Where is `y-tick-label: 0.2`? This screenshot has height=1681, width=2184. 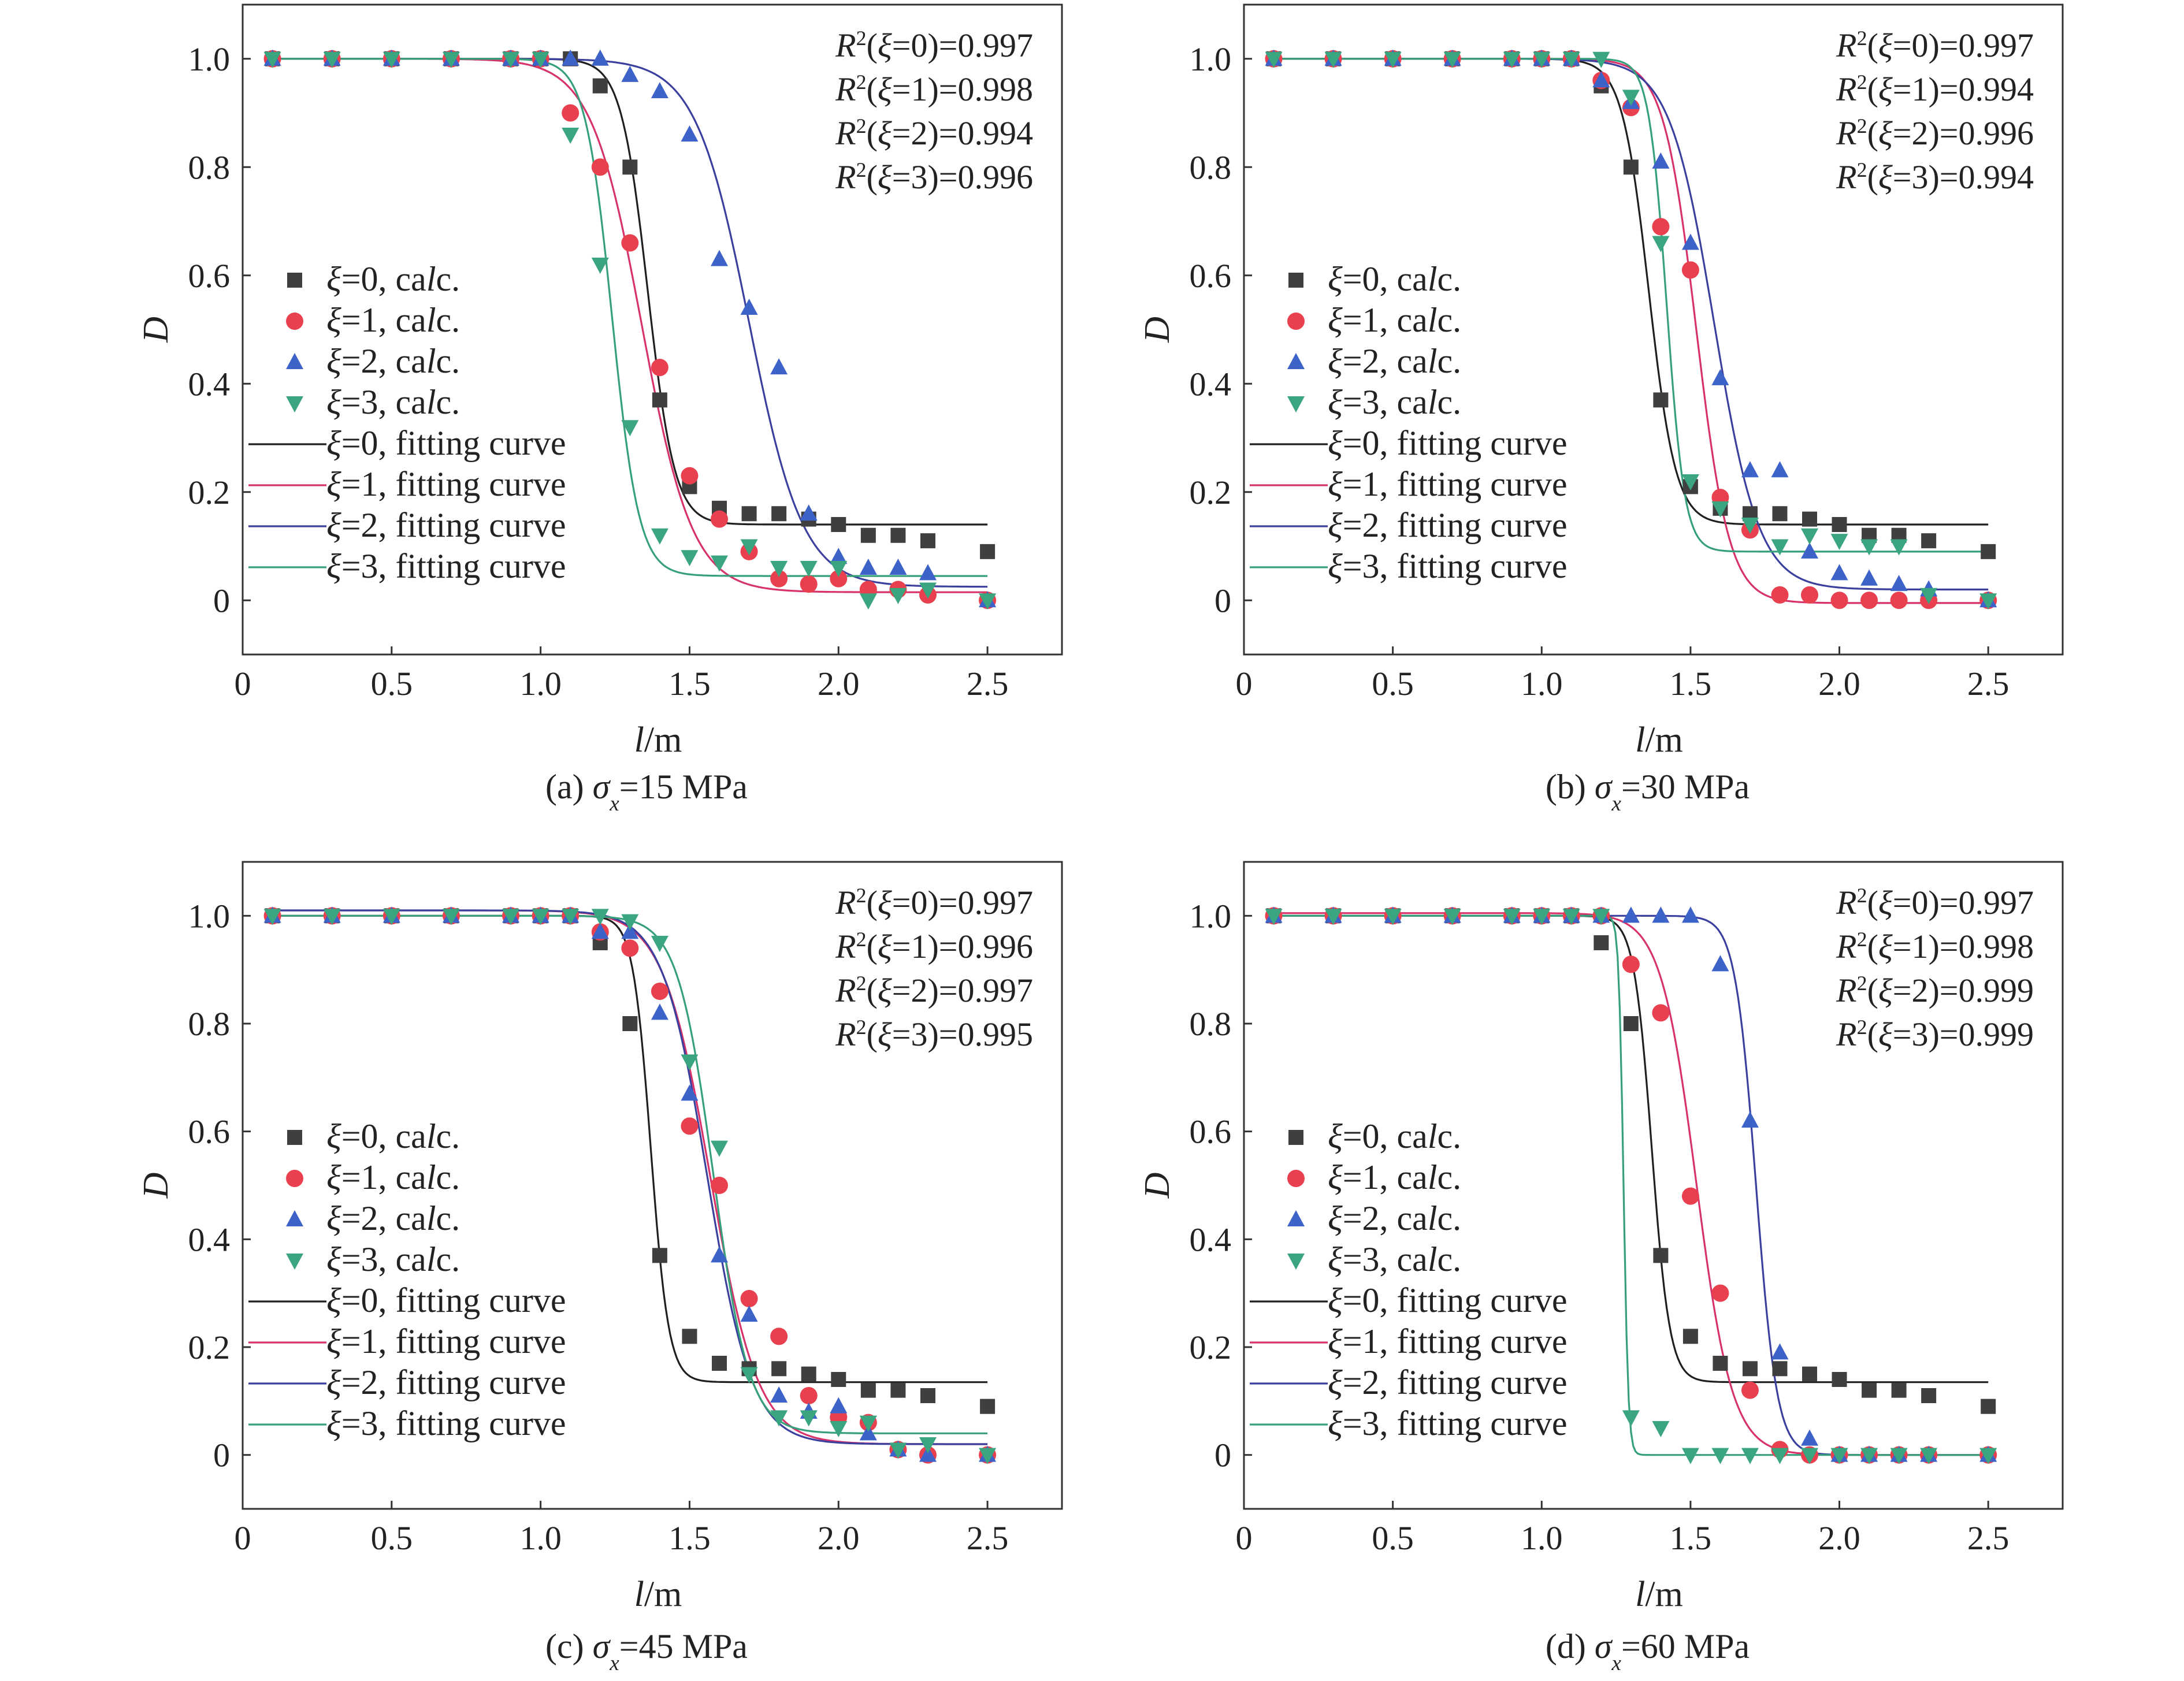 y-tick-label: 0.2 is located at coordinates (1211, 492).